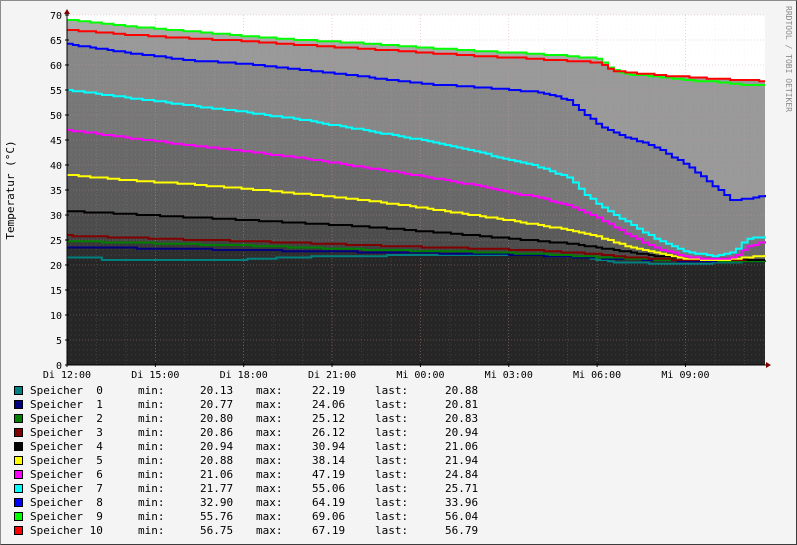  I want to click on y-tick-label: 70, so click(56, 16).